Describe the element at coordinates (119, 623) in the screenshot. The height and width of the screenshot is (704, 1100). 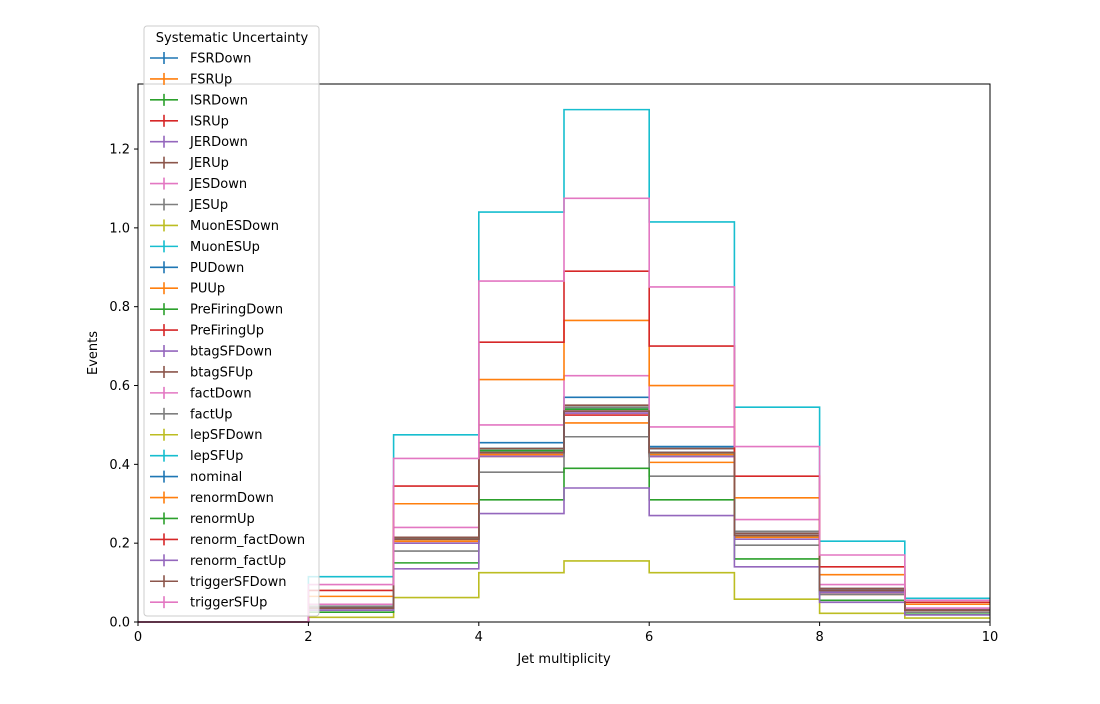
I see `y-tick-label: 0.0` at that location.